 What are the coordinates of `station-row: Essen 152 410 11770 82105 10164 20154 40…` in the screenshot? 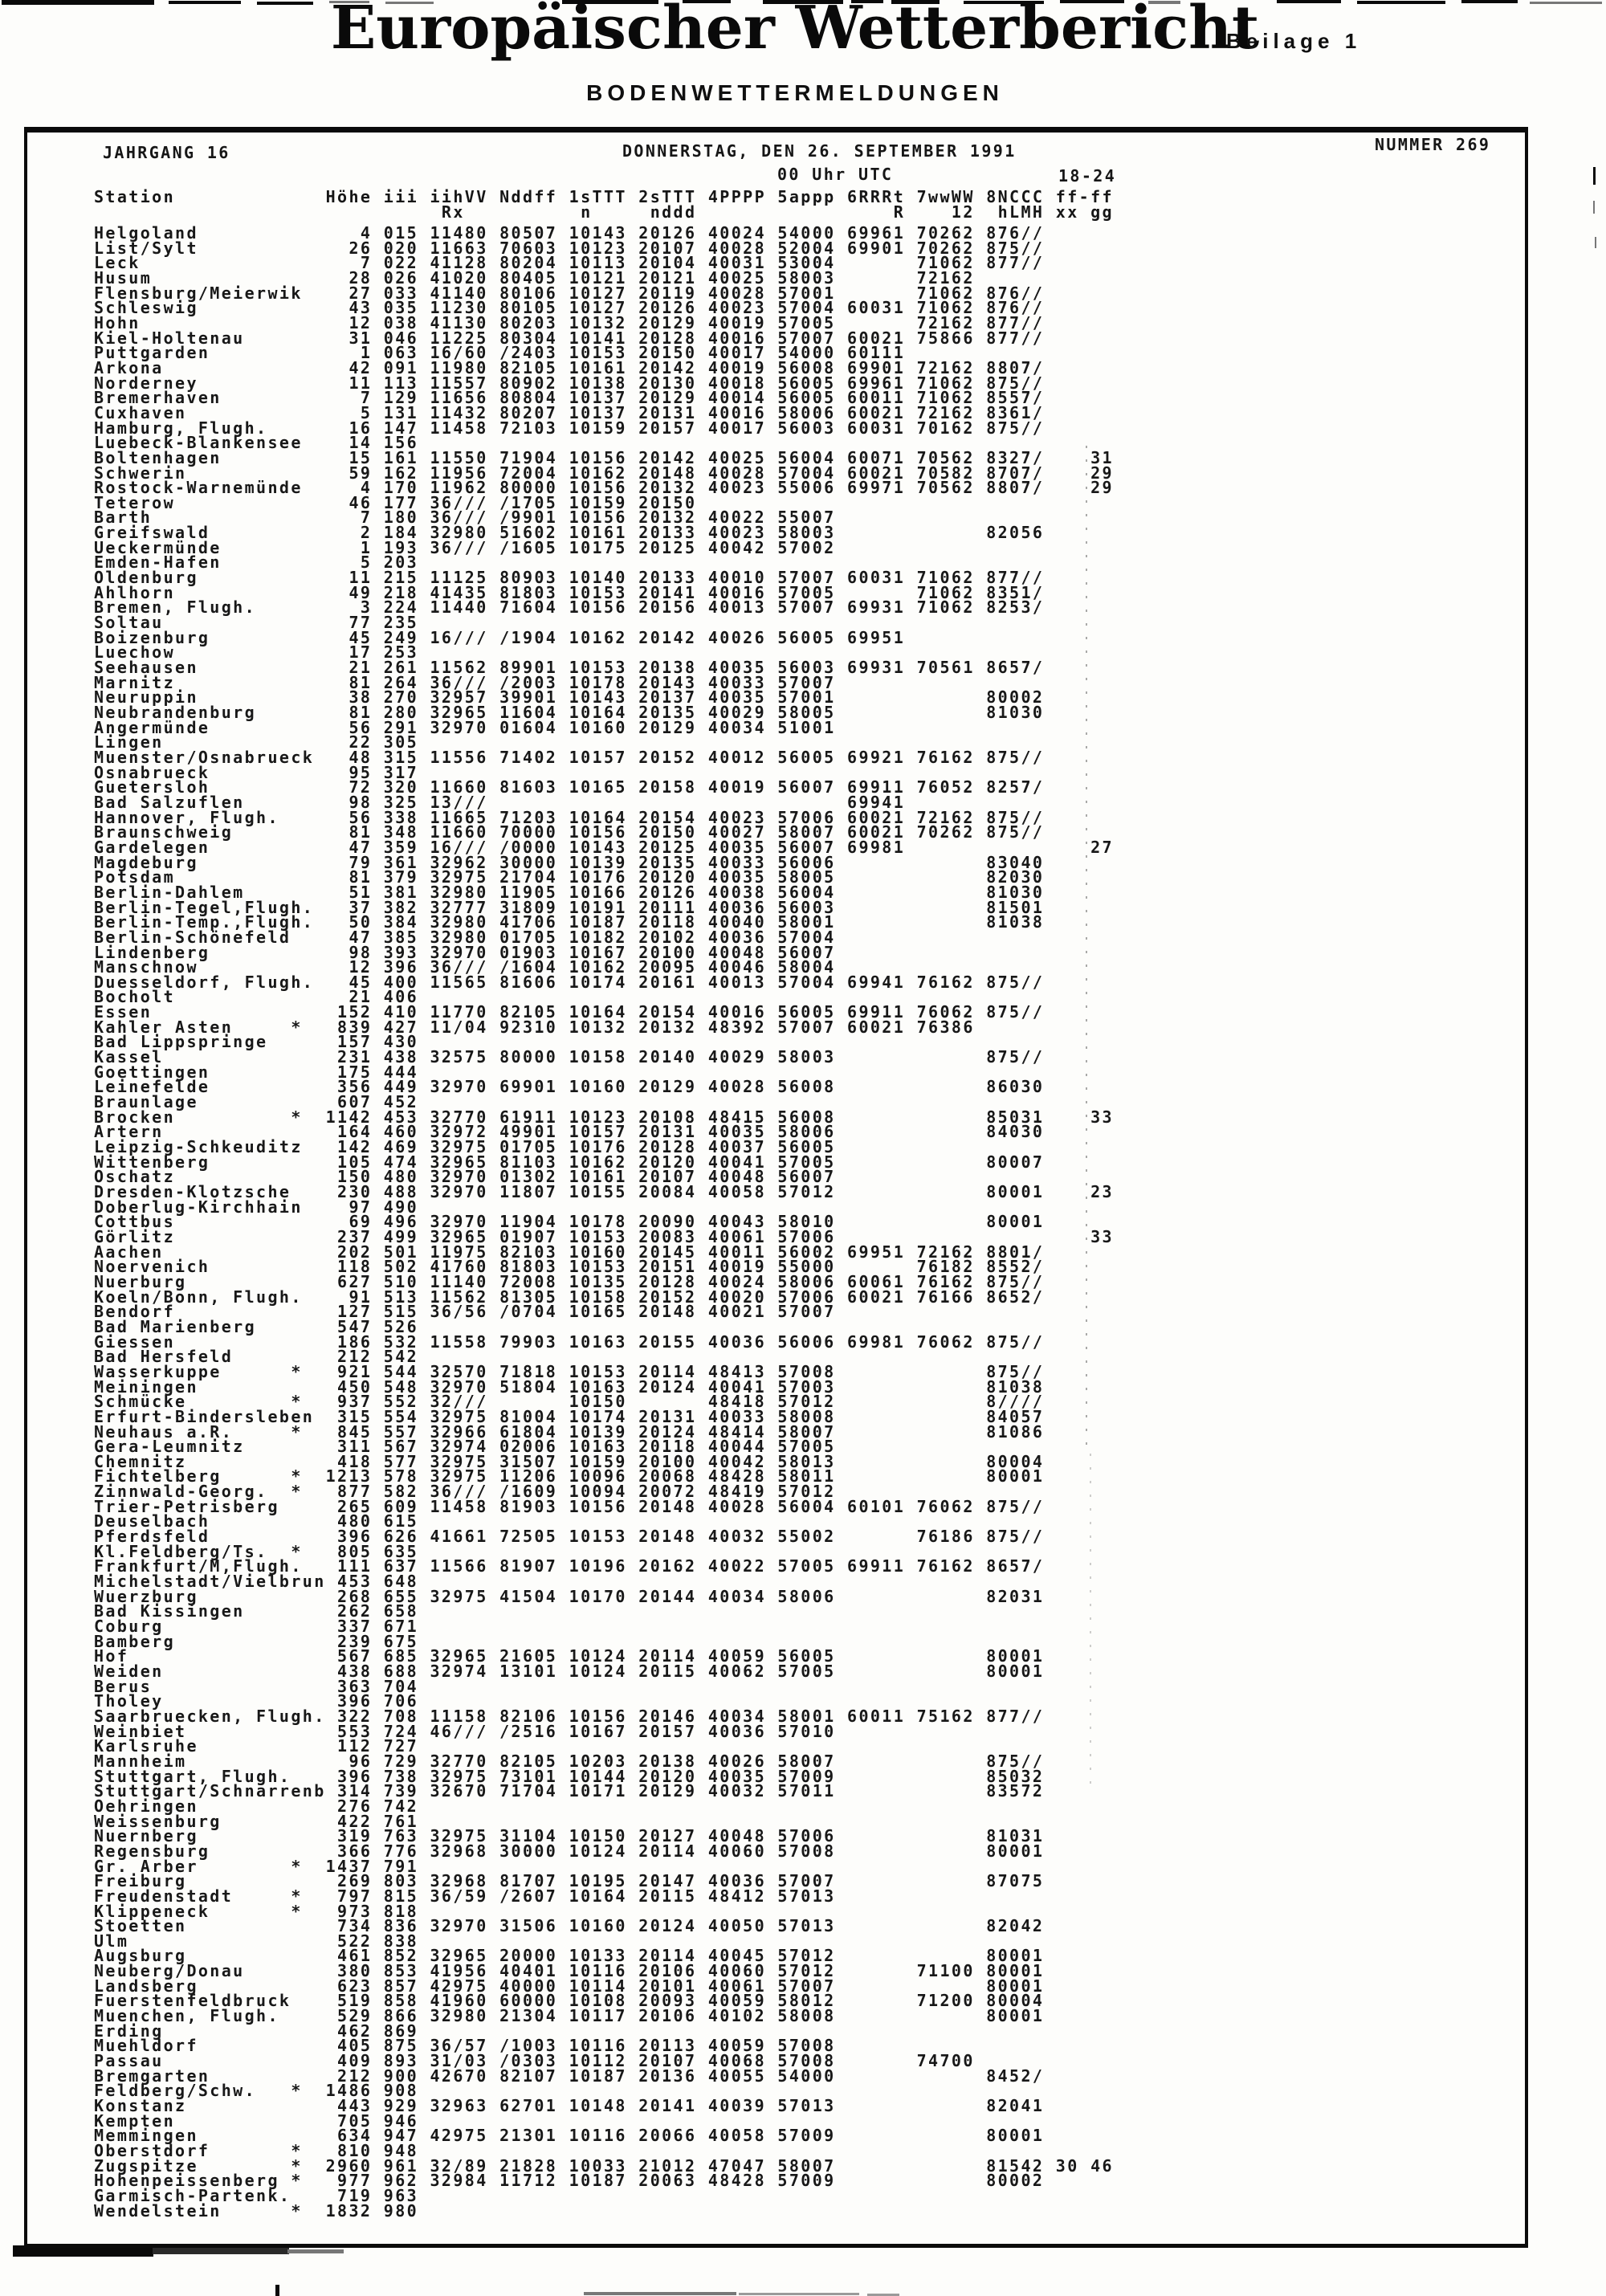 It's located at (570, 1012).